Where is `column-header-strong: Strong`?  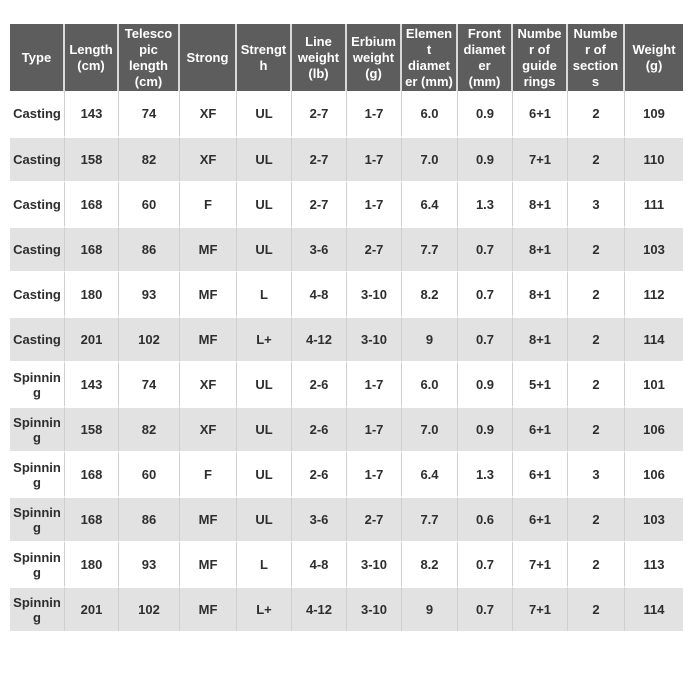
column-header-strong: Strong is located at coordinates (208, 58).